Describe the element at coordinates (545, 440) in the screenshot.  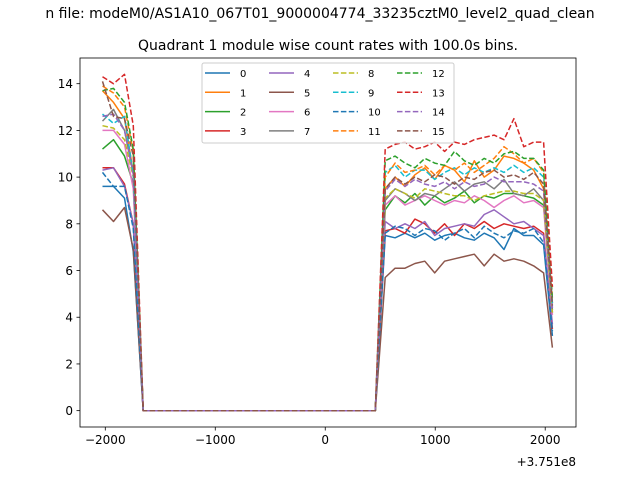
I see `x-tick-label: 2000` at that location.